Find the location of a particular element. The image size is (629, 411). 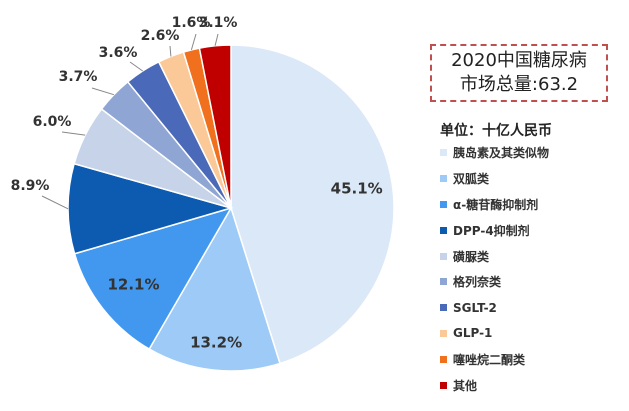

legend-label: GLP-1 is located at coordinates (473, 333).